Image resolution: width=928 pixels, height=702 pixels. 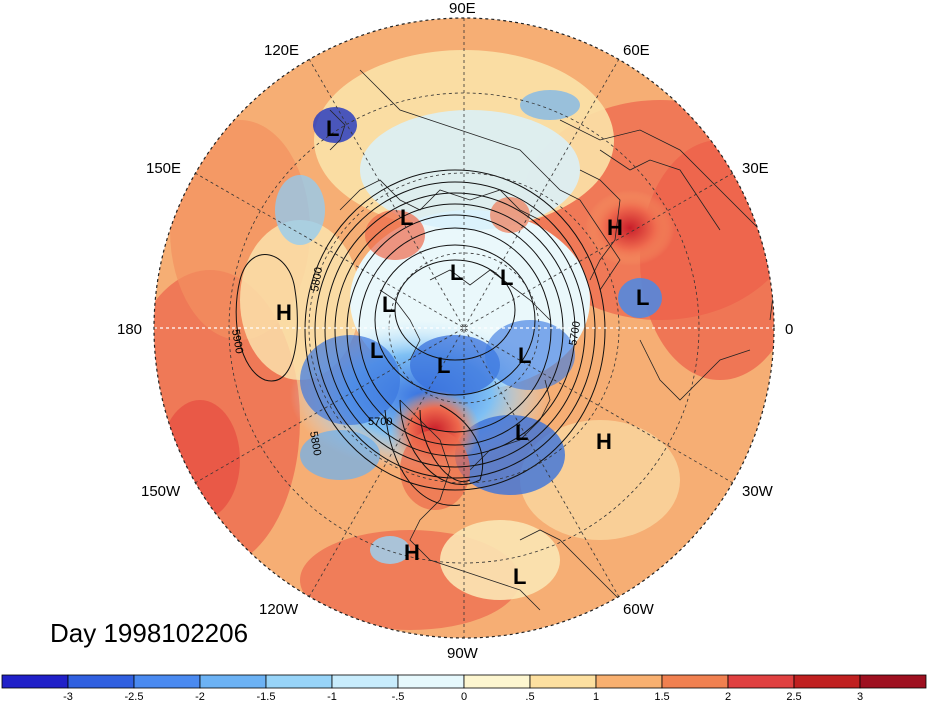 What do you see at coordinates (149, 633) in the screenshot?
I see `day-label: Day 1998102206` at bounding box center [149, 633].